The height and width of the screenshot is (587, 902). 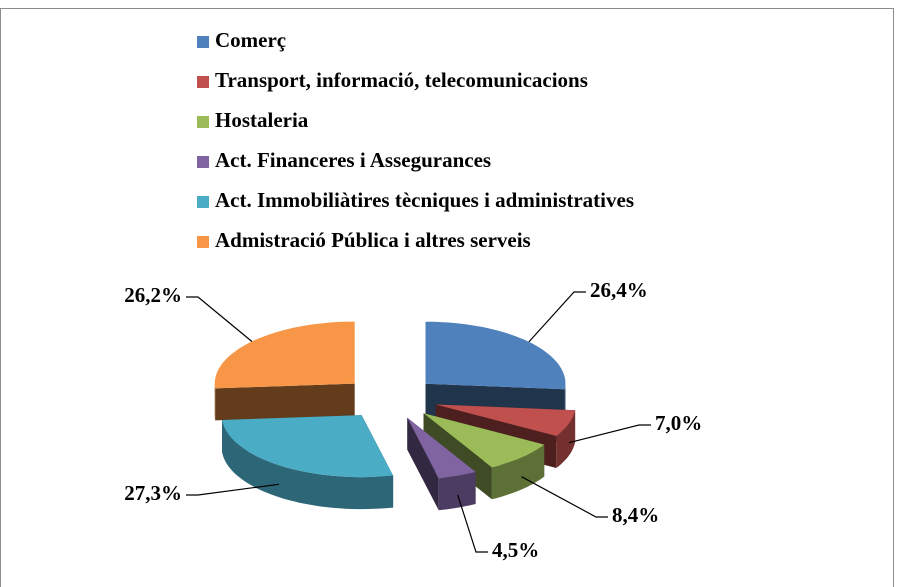 I want to click on data-label: 26,4%, so click(x=619, y=290).